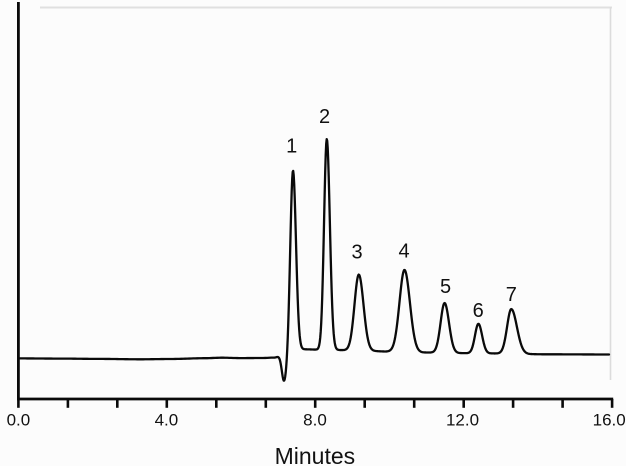 This screenshot has width=626, height=466. Describe the element at coordinates (324, 117) in the screenshot. I see `svg-text: 2` at that location.